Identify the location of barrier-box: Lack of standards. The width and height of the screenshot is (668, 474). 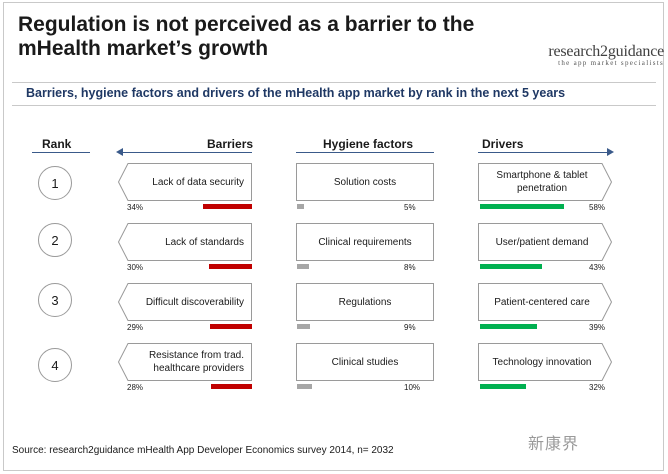
(185, 242).